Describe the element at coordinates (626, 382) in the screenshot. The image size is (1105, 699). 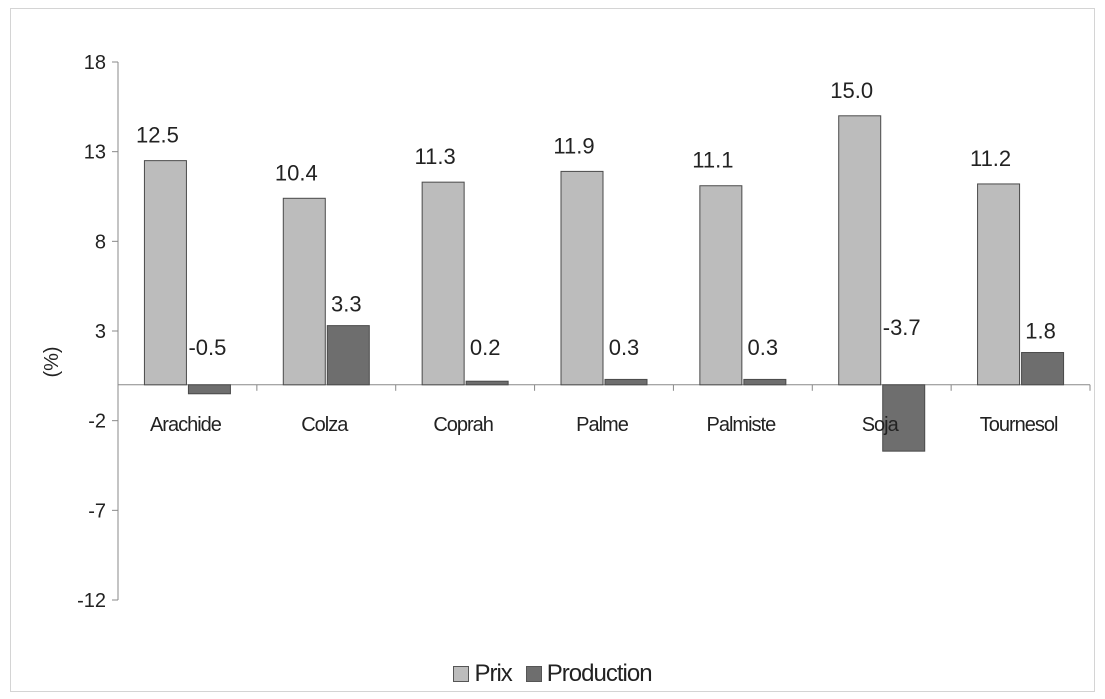
I see `bar-production-palme` at that location.